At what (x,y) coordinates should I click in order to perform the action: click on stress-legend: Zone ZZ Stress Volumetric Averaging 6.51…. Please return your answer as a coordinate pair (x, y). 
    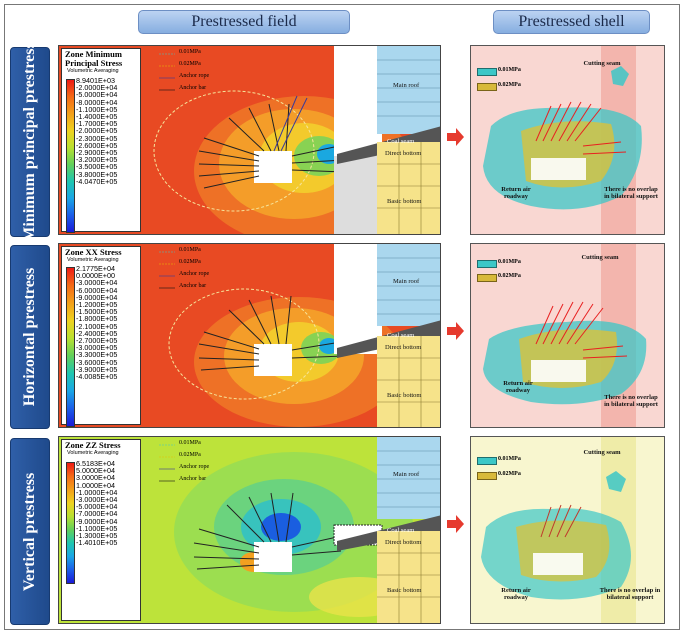
    Looking at the image, I should click on (101, 530).